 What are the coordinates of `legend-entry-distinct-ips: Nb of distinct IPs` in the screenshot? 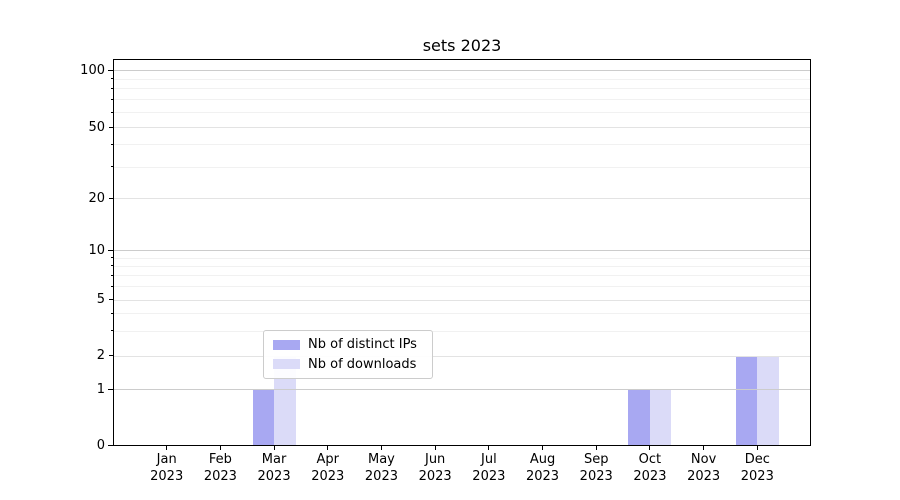 It's located at (348, 344).